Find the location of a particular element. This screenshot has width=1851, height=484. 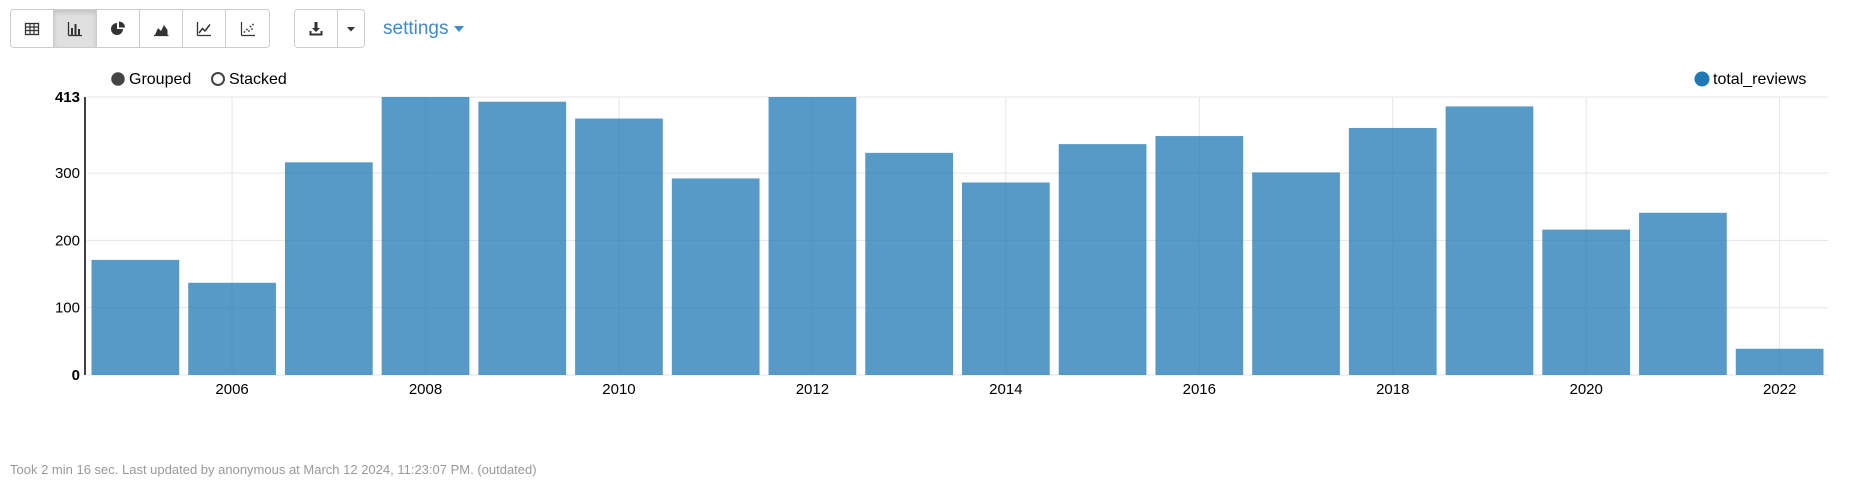

scatter-chart-view-button is located at coordinates (247, 28).